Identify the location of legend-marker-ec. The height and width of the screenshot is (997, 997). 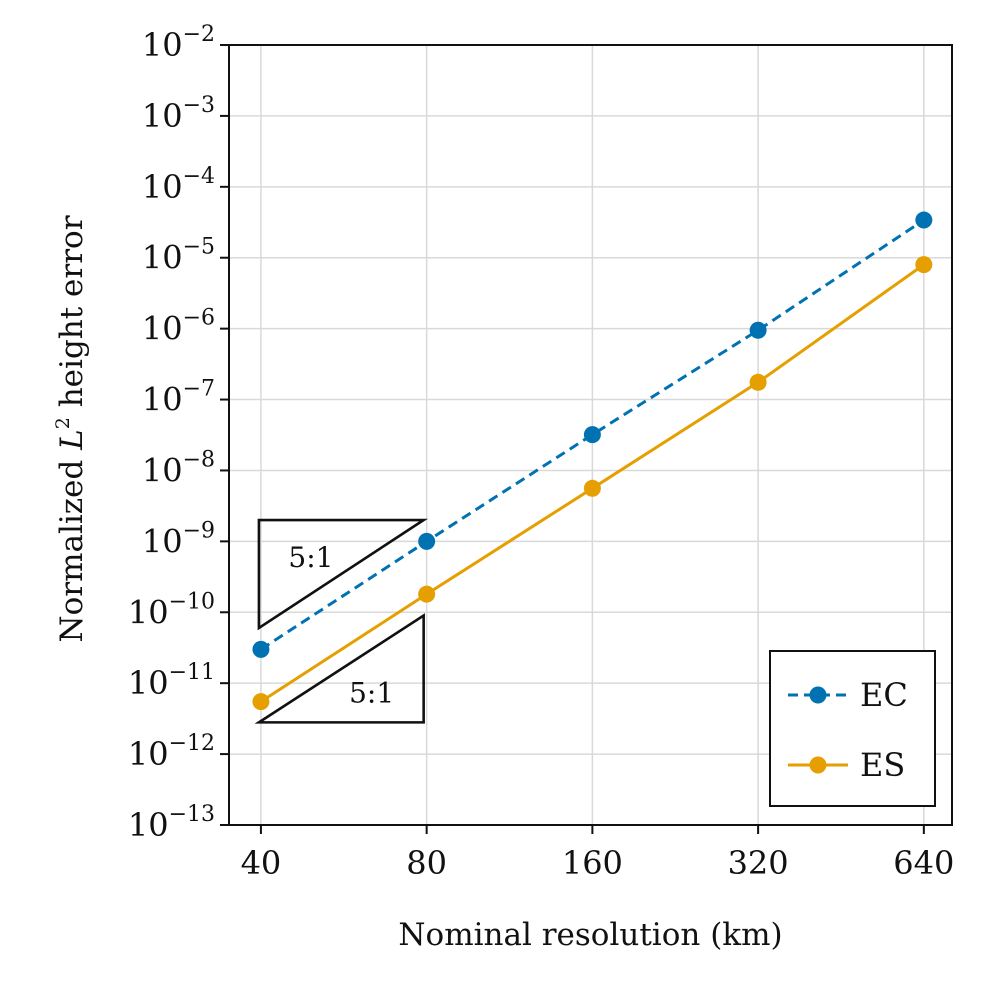
(818, 695).